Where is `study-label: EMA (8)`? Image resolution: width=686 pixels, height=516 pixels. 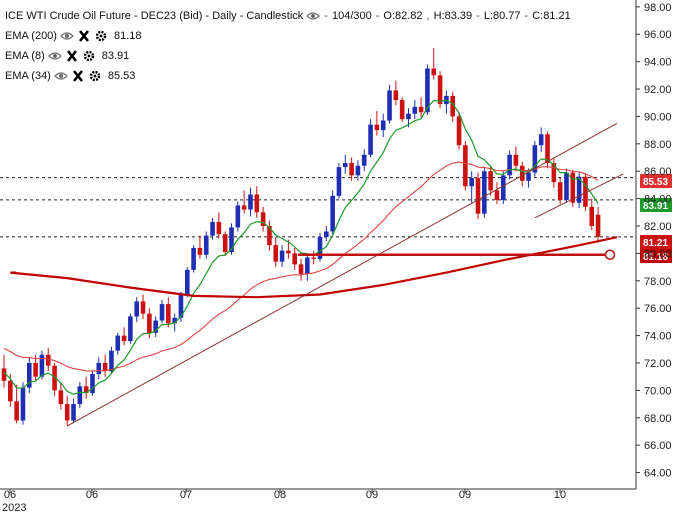 study-label: EMA (8) is located at coordinates (25, 56).